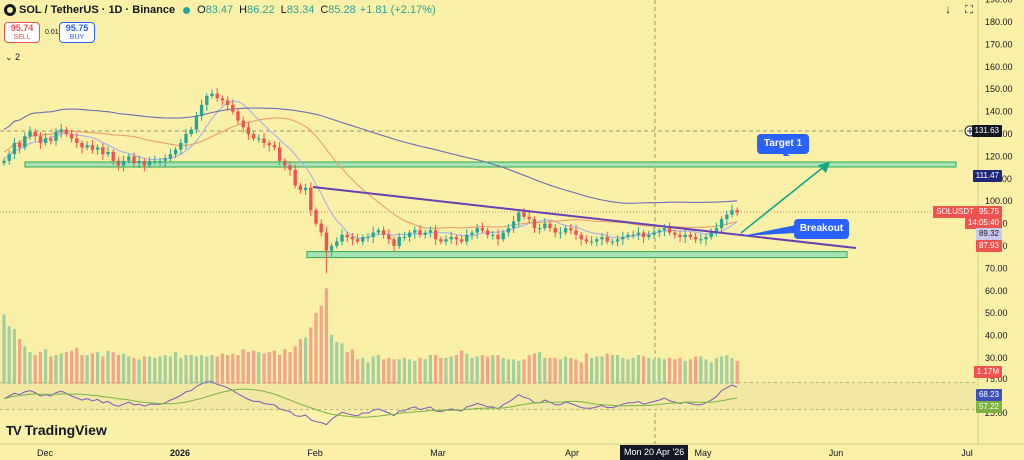 This screenshot has height=460, width=1024. What do you see at coordinates (283, 10) in the screenshot?
I see `low-label: L` at bounding box center [283, 10].